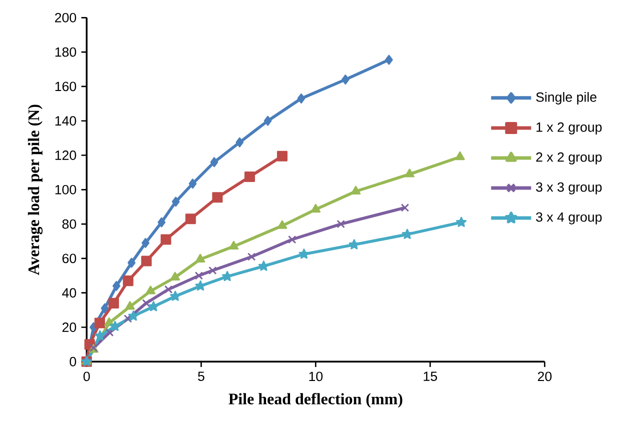  I want to click on y-tick-label: 140, so click(65, 121).